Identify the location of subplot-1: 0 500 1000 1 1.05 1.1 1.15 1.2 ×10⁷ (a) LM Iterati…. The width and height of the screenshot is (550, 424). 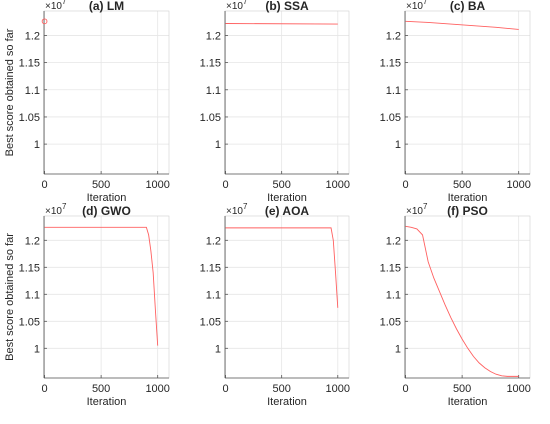
(87, 102).